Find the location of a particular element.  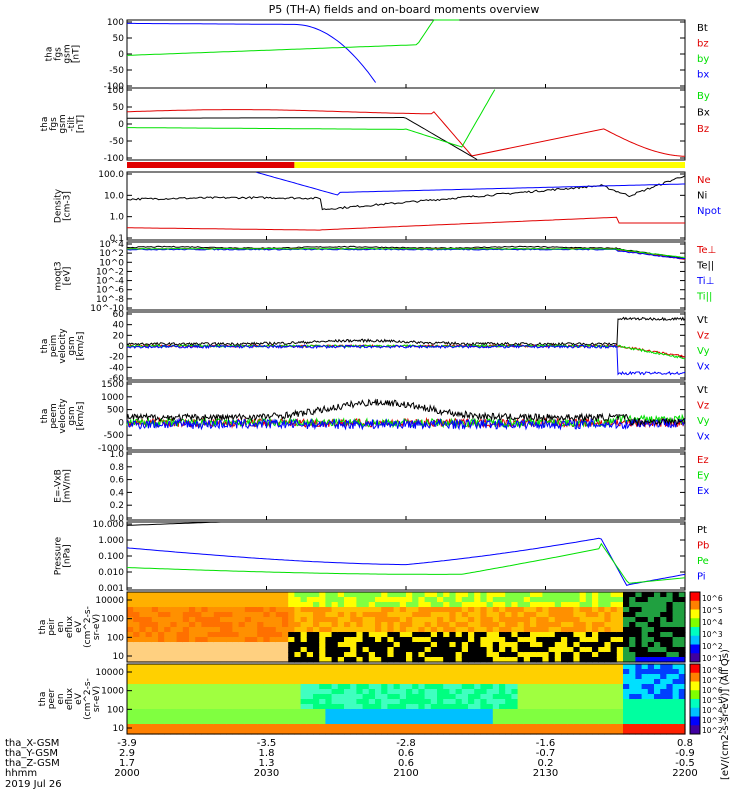

y-tick-label: 1000 is located at coordinates (112, 398).